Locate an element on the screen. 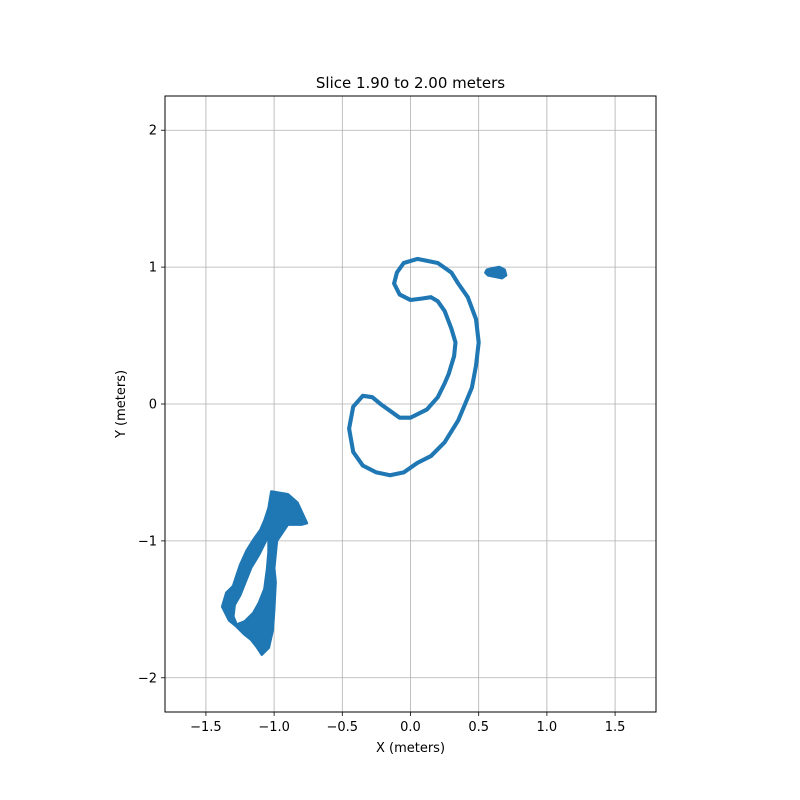 This screenshot has width=800, height=800. x-tick-label: −1.5 is located at coordinates (206, 727).